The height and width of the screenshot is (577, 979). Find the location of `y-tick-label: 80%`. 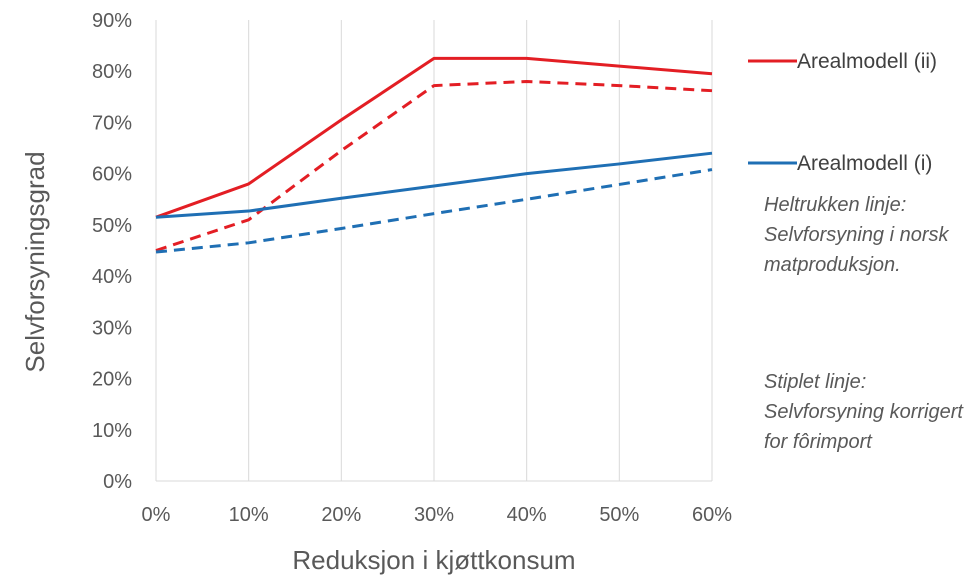

y-tick-label: 80% is located at coordinates (112, 72).